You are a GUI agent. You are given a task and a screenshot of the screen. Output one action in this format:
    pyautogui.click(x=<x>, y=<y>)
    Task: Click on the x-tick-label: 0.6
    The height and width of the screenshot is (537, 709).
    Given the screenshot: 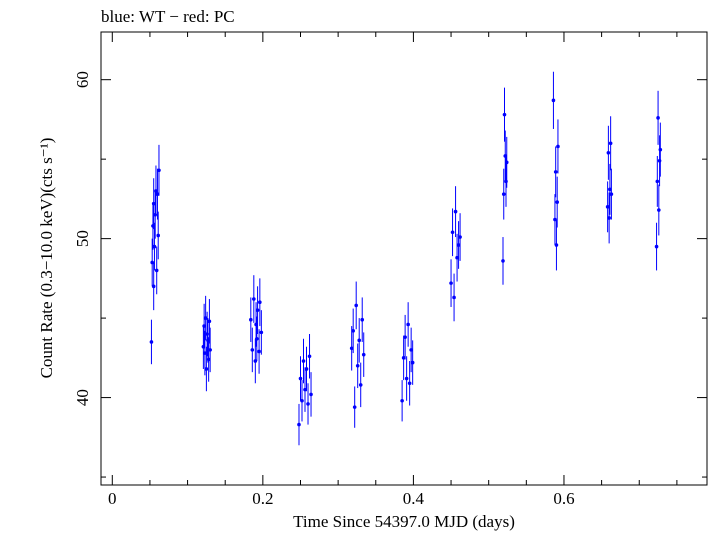 What is the action you would take?
    pyautogui.click(x=563, y=498)
    